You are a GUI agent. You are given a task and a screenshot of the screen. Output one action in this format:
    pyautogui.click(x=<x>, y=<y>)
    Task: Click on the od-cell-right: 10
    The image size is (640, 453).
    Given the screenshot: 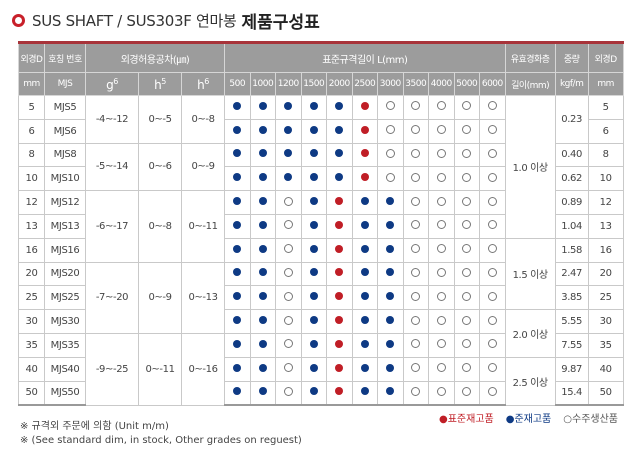 What is the action you would take?
    pyautogui.click(x=605, y=179)
    